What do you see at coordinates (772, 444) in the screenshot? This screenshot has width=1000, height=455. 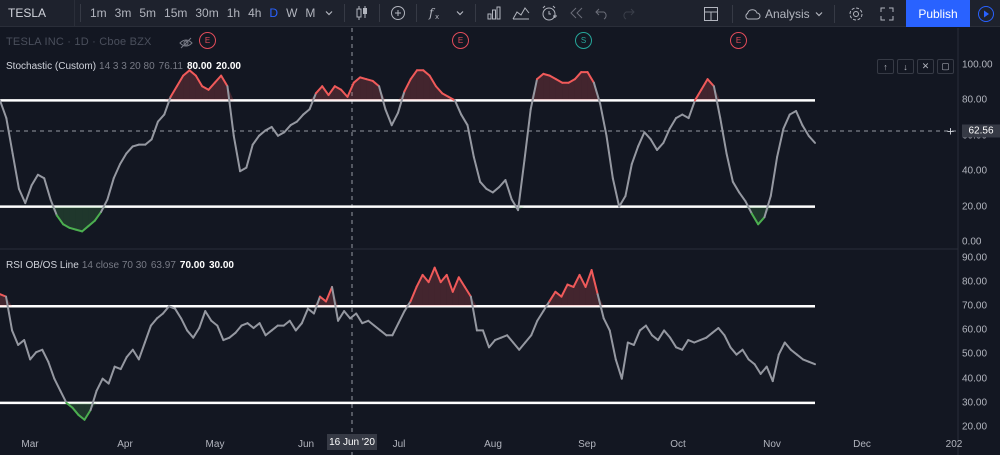 I see `x-tick: Nov` at bounding box center [772, 444].